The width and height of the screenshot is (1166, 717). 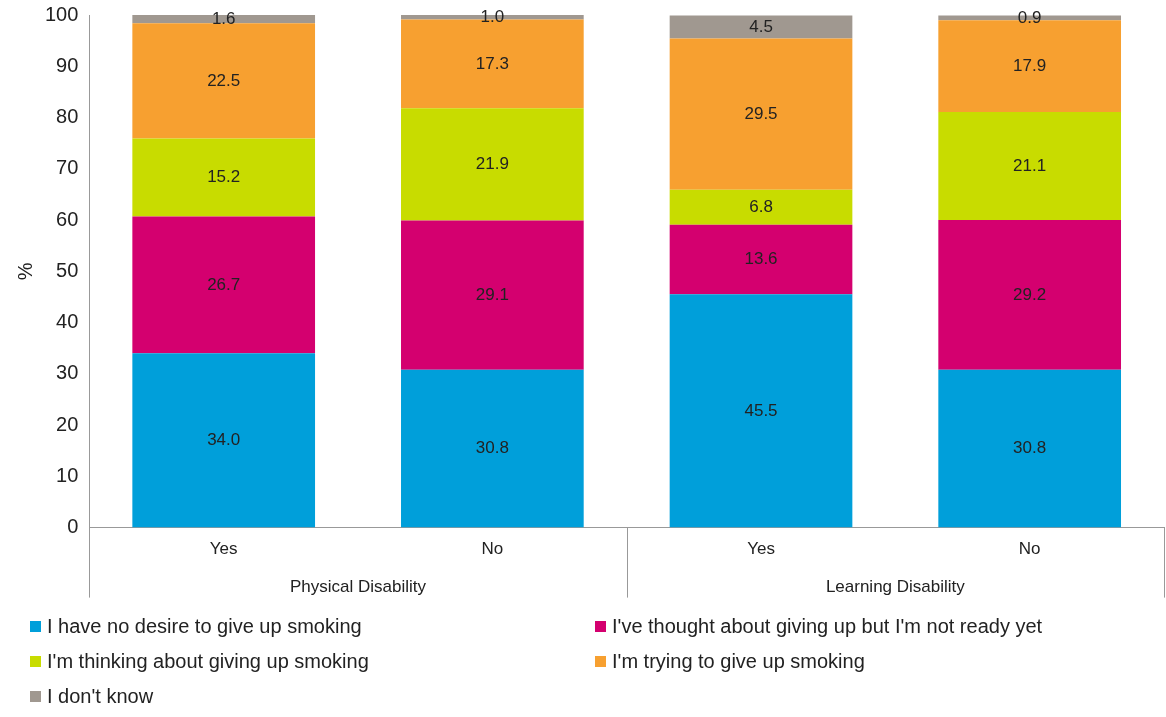 I want to click on text: Physical Disability, so click(x=358, y=587).